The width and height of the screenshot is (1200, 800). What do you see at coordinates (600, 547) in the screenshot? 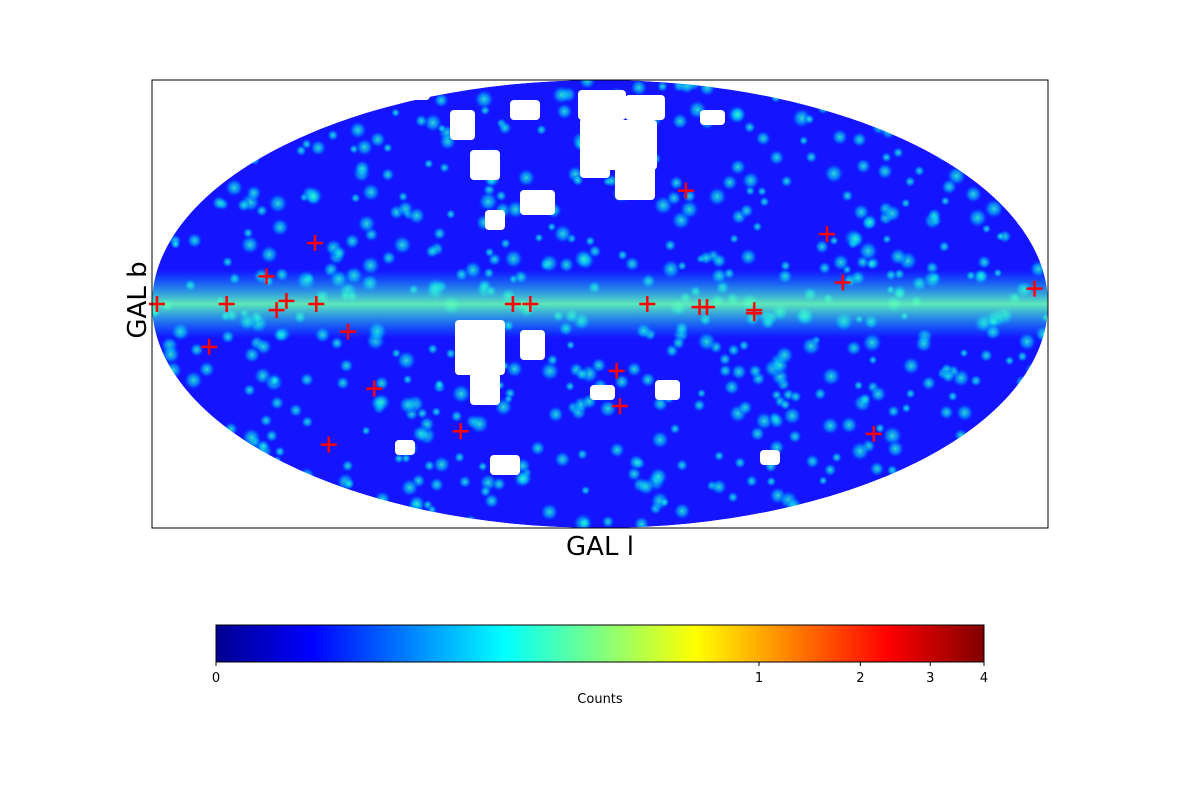
I see `x-axis-label: GAL l` at bounding box center [600, 547].